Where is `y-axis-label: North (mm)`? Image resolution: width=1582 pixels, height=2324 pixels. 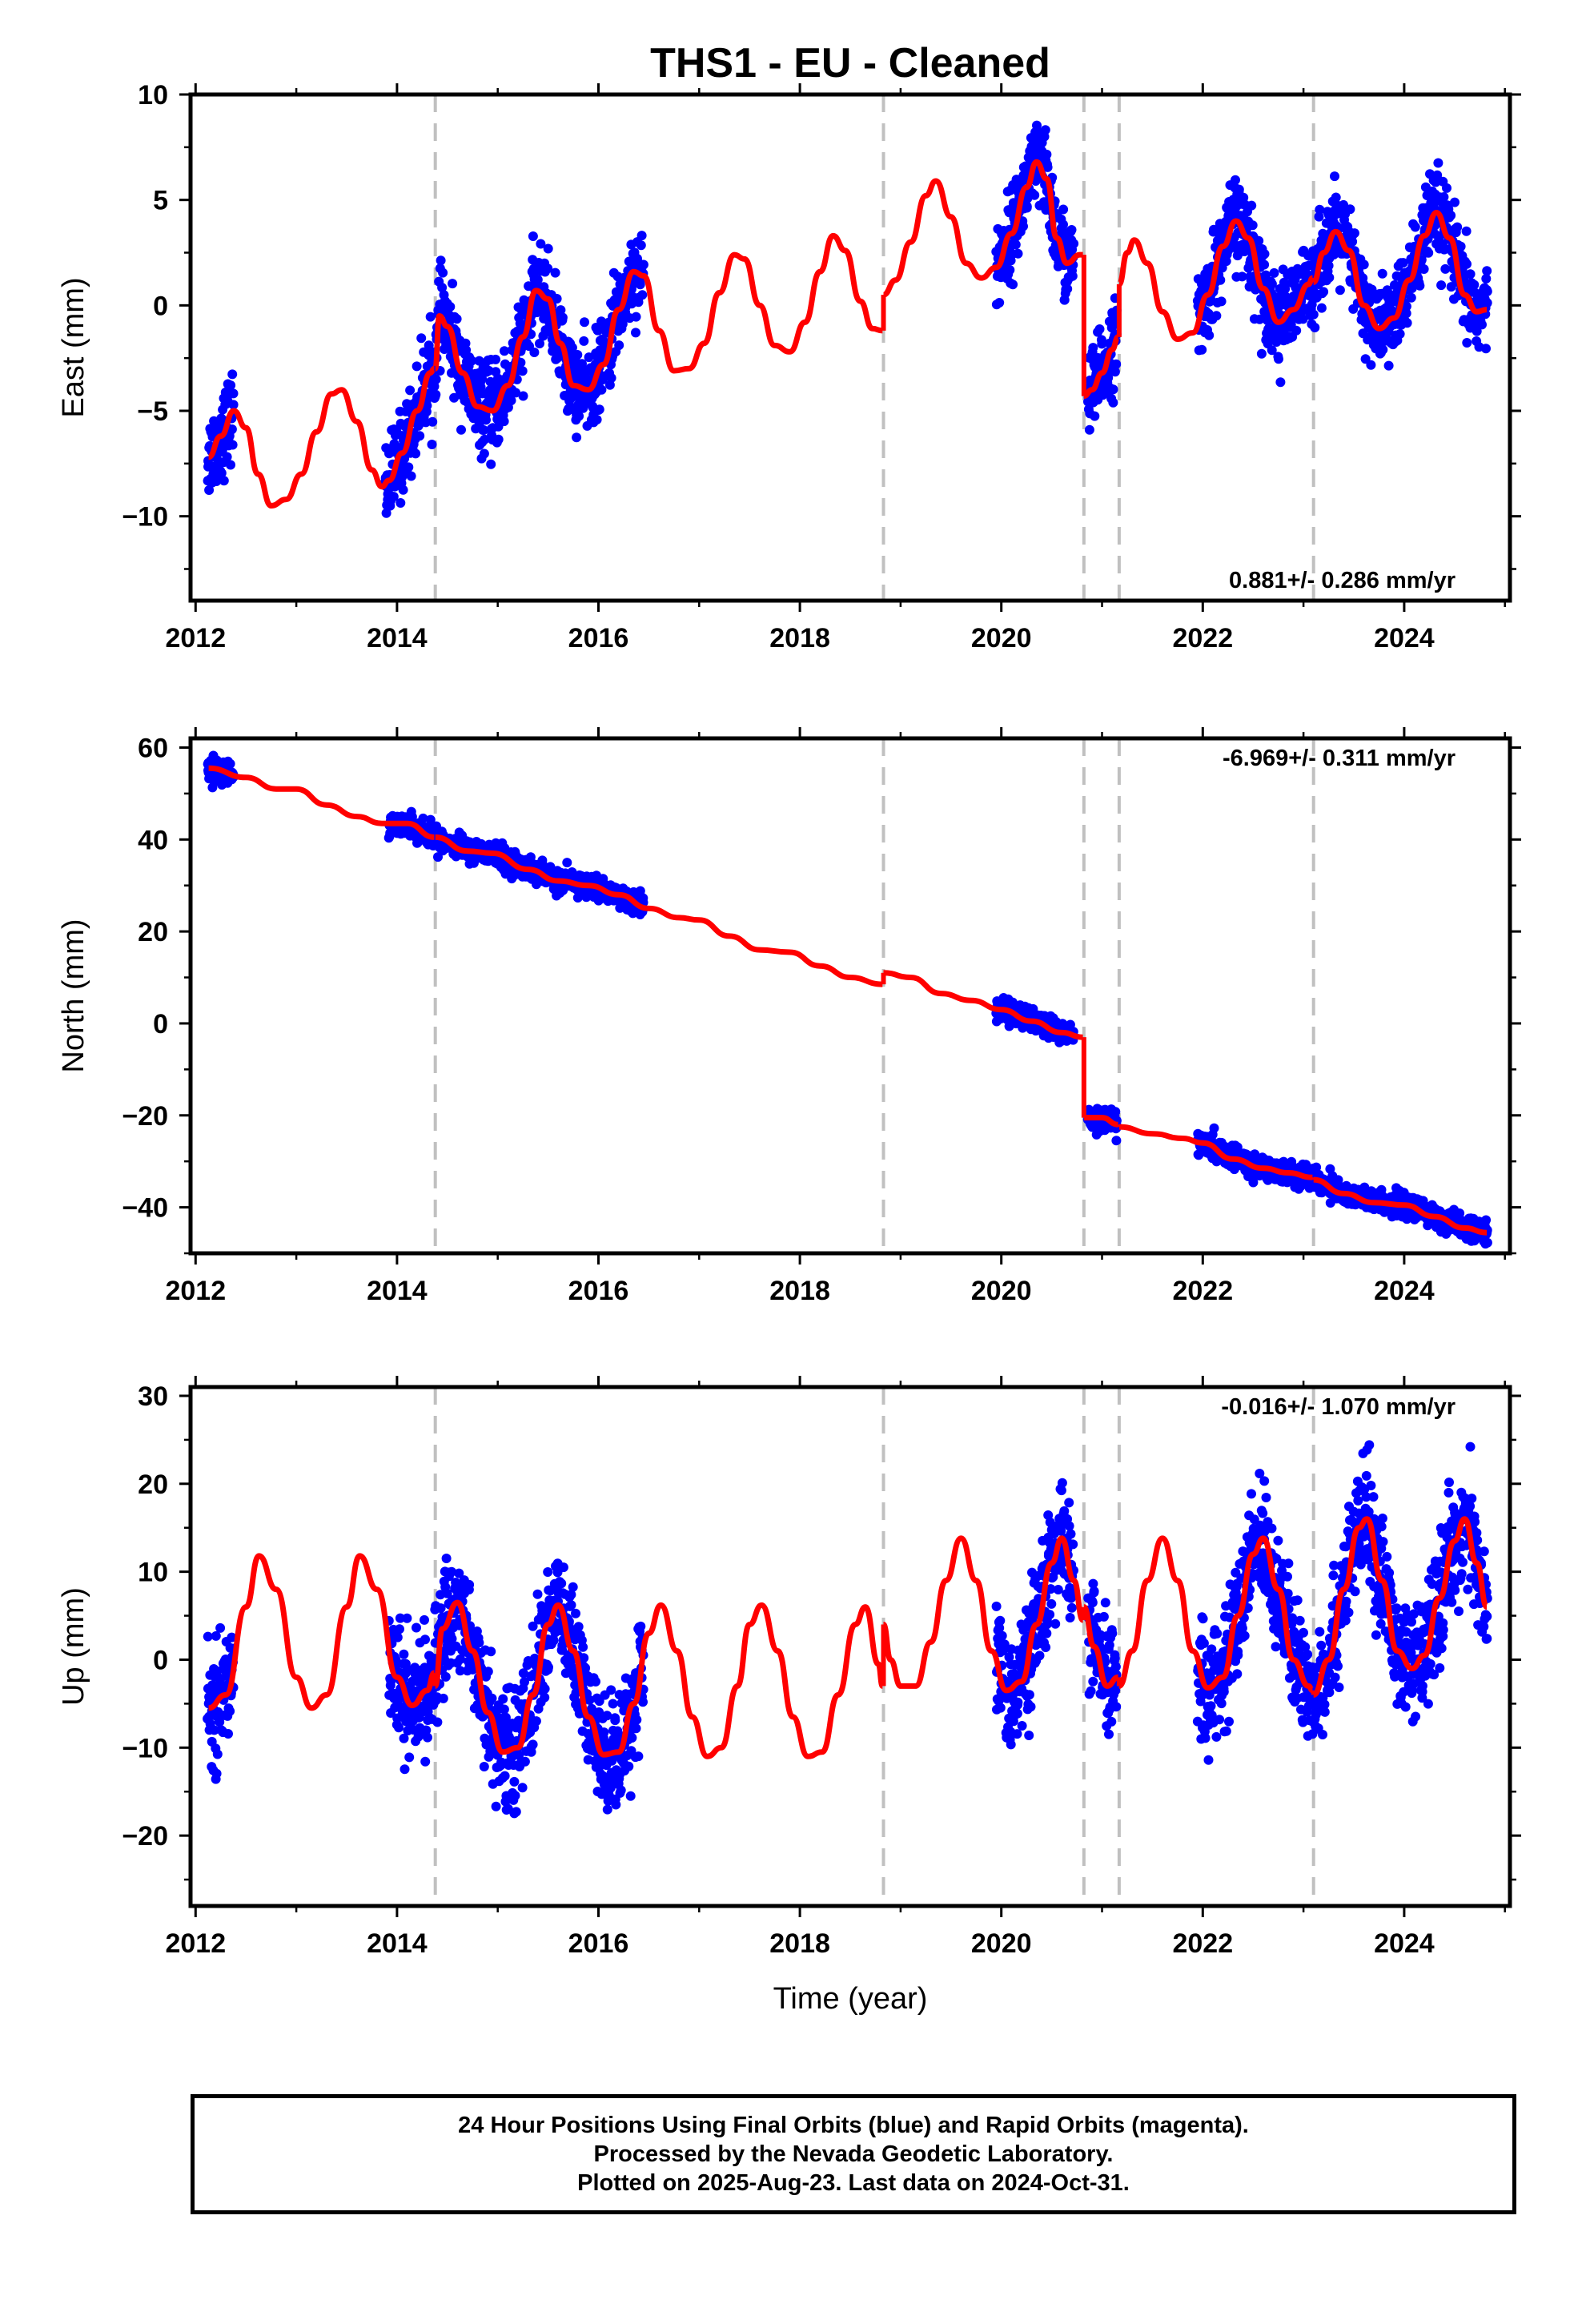
y-axis-label: North (mm) is located at coordinates (74, 995).